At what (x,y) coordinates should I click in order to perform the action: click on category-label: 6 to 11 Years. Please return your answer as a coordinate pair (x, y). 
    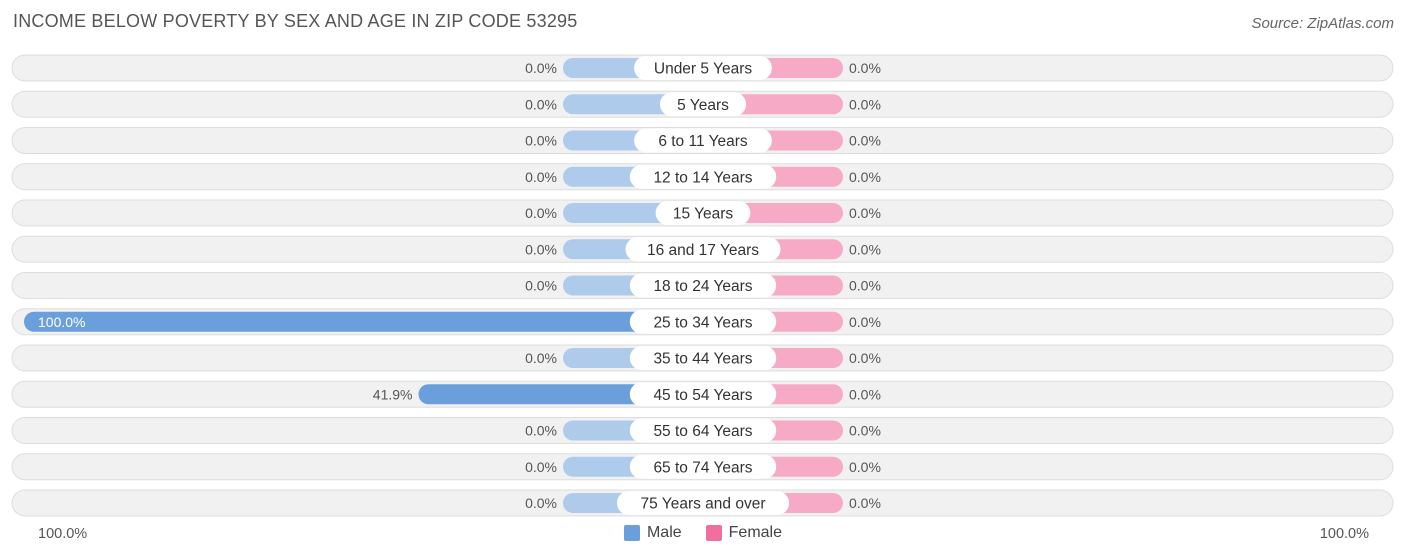
    Looking at the image, I should click on (703, 141).